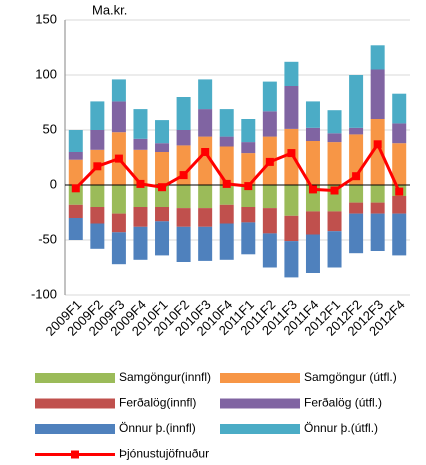  Describe the element at coordinates (165, 377) in the screenshot. I see `legend-label: Samgöngur(innfl)` at that location.